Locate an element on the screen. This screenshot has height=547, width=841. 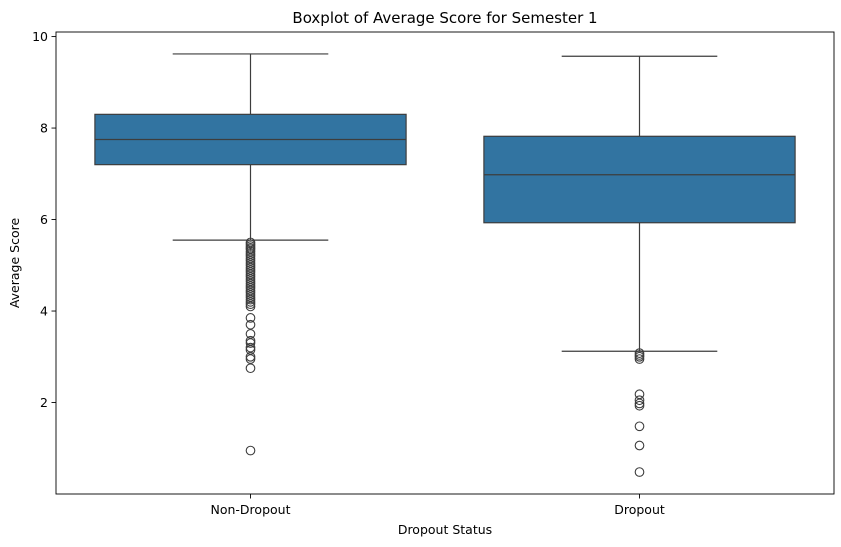
x-tick-label: Non-Dropout is located at coordinates (251, 509).